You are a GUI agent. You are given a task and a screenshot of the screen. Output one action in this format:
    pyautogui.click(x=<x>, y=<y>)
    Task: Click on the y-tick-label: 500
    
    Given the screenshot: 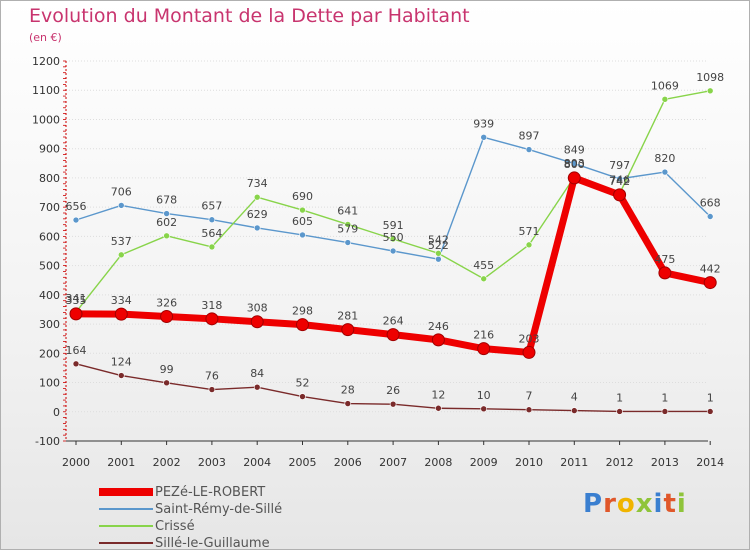 What is the action you would take?
    pyautogui.click(x=49, y=266)
    